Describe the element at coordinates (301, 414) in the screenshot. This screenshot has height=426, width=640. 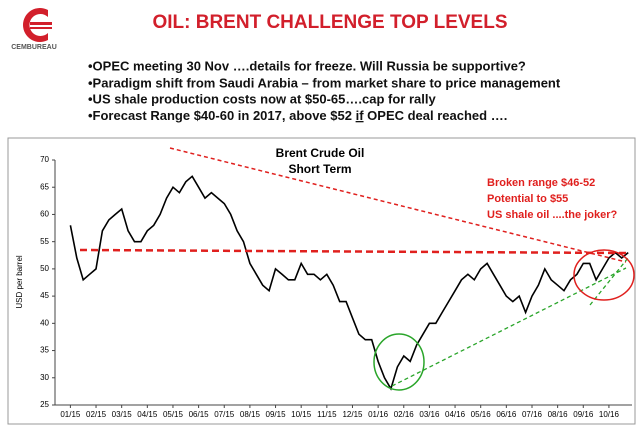
I see `x-tick-label: 10/15` at that location.